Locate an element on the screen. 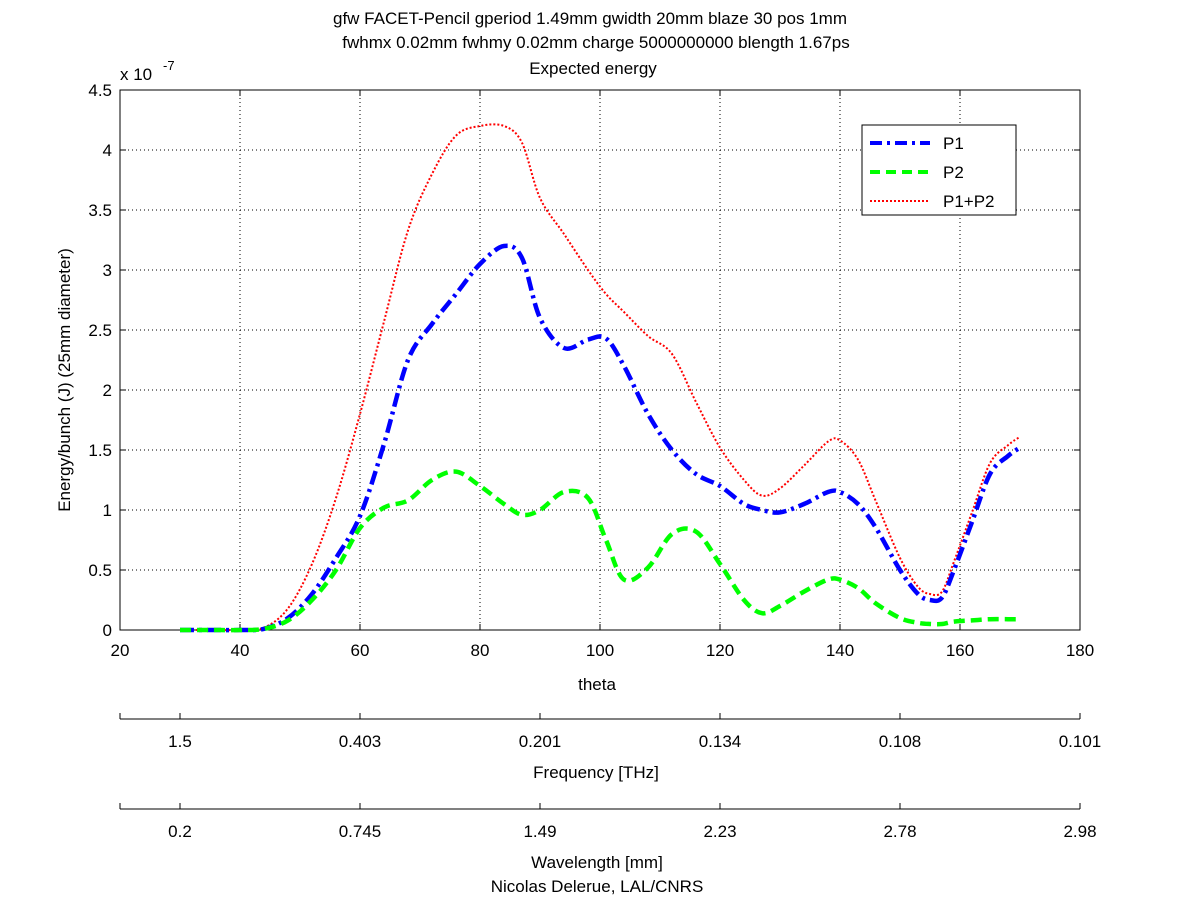  y-tick-label: 3 is located at coordinates (107, 270).